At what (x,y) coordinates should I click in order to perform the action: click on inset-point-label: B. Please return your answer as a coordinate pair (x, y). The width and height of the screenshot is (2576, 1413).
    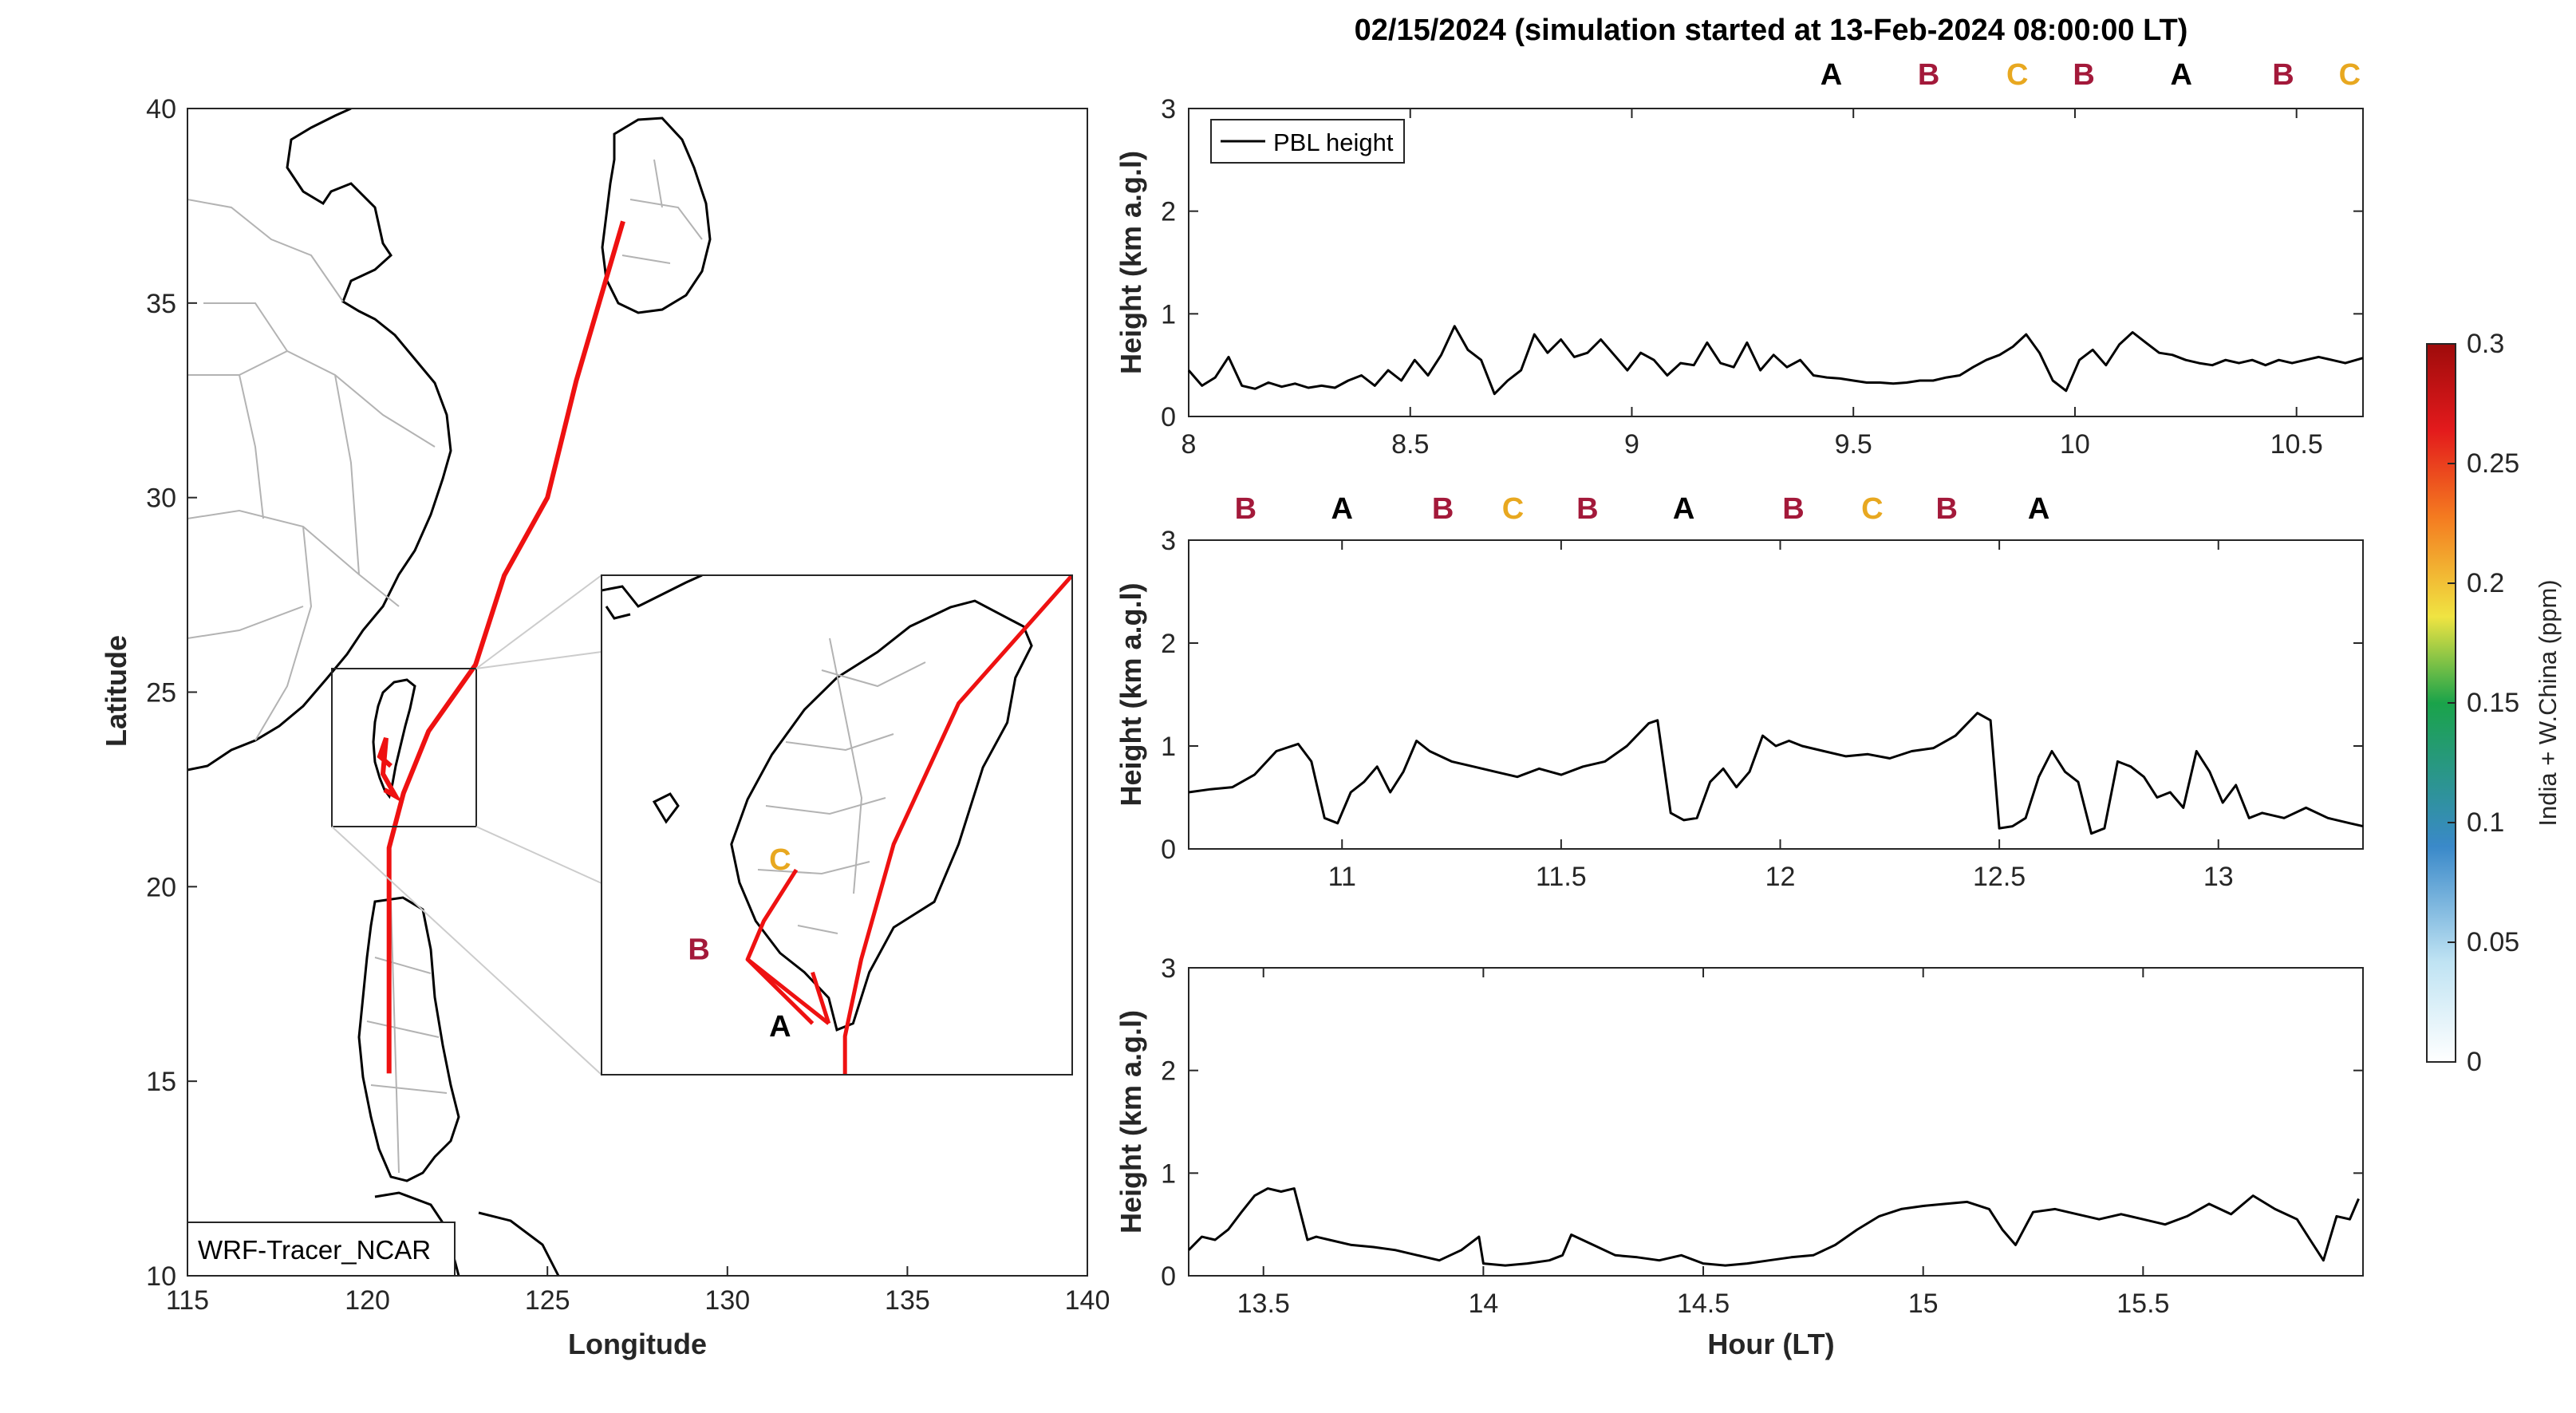
    Looking at the image, I should click on (698, 950).